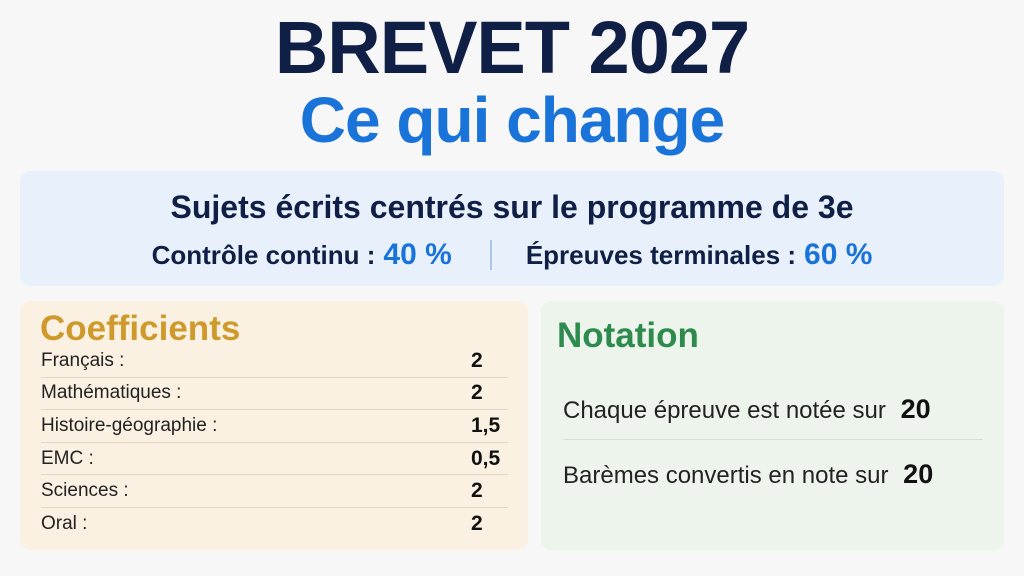 The width and height of the screenshot is (1024, 576). Describe the element at coordinates (274, 524) in the screenshot. I see `coefficient-row: Oral : 2` at that location.